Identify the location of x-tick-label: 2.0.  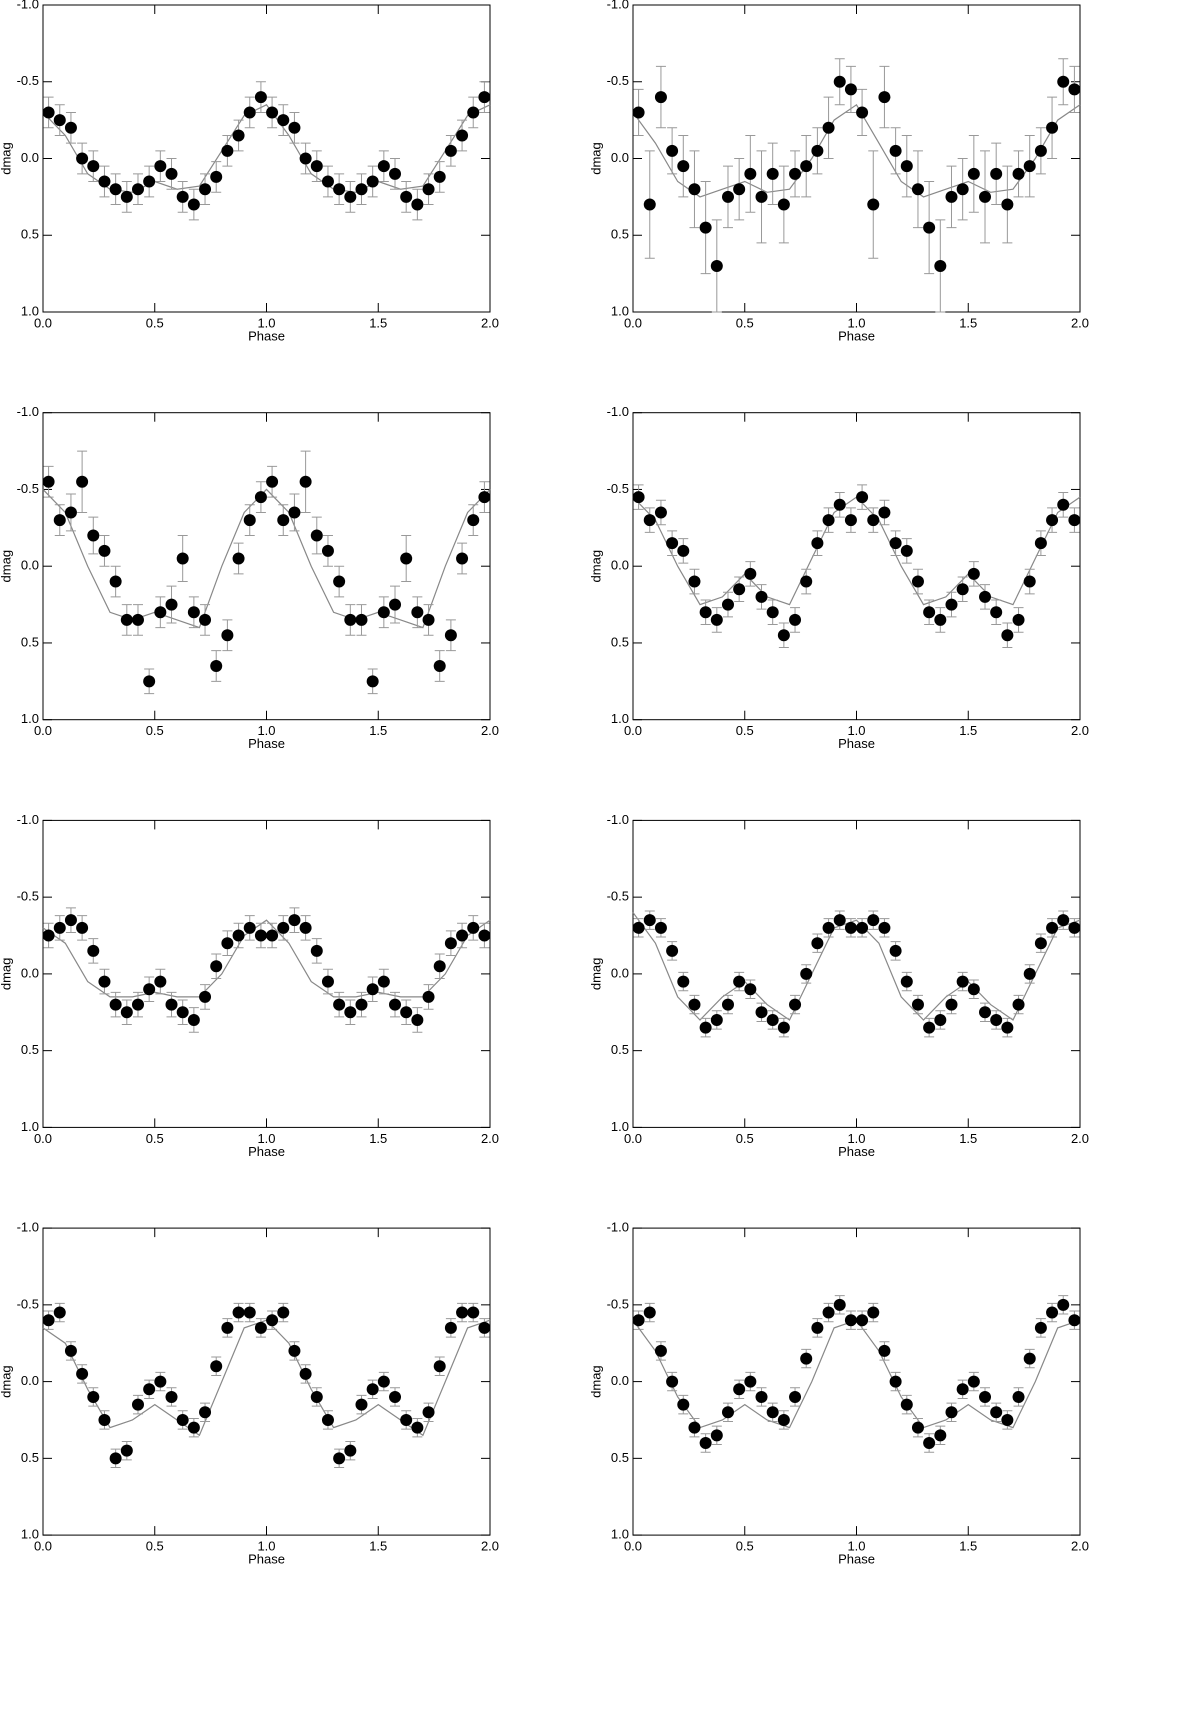
(1080, 322).